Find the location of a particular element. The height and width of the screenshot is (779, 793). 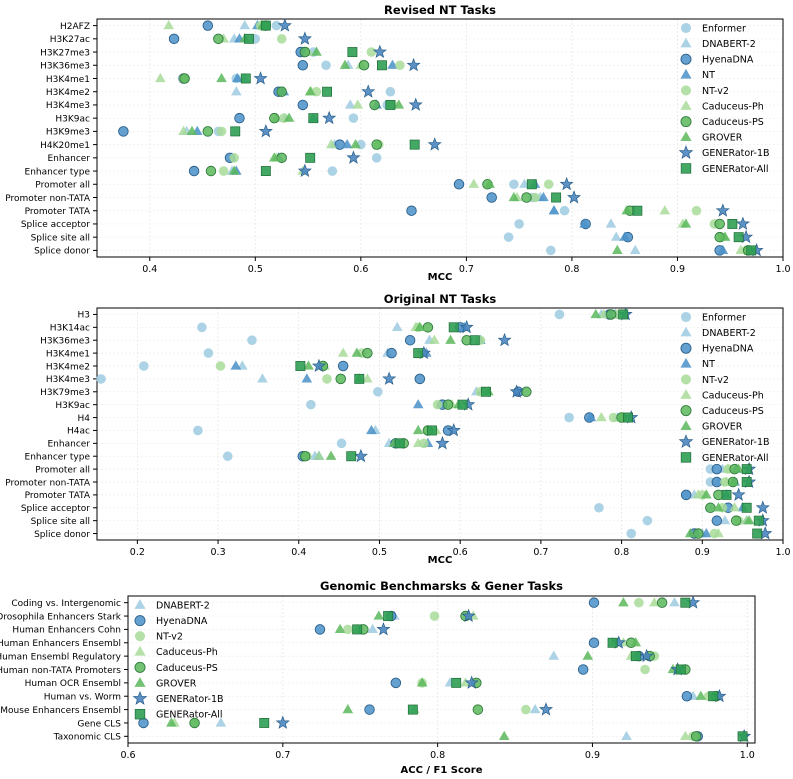

panel-1-point-grover-promoter-tata is located at coordinates (627, 210).